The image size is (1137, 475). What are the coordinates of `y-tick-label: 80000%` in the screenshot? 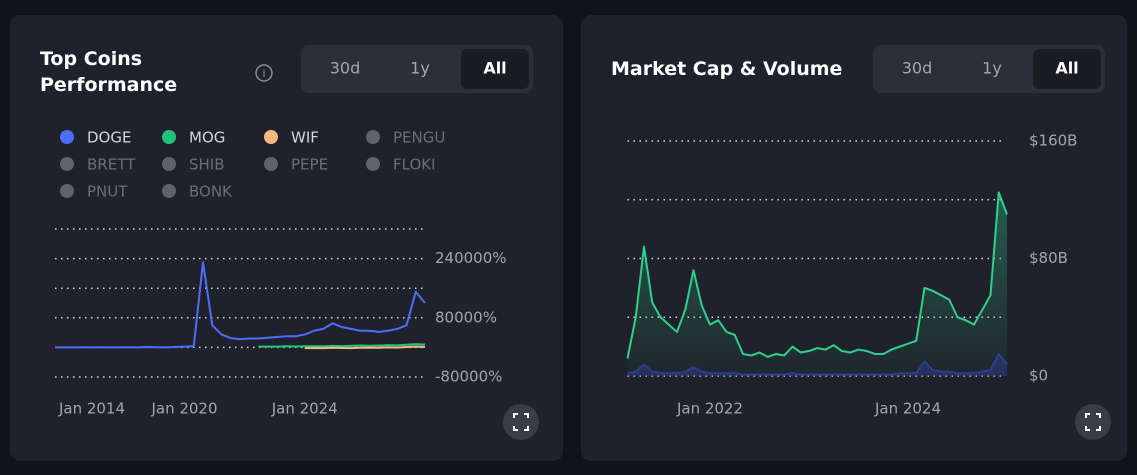 It's located at (466, 317).